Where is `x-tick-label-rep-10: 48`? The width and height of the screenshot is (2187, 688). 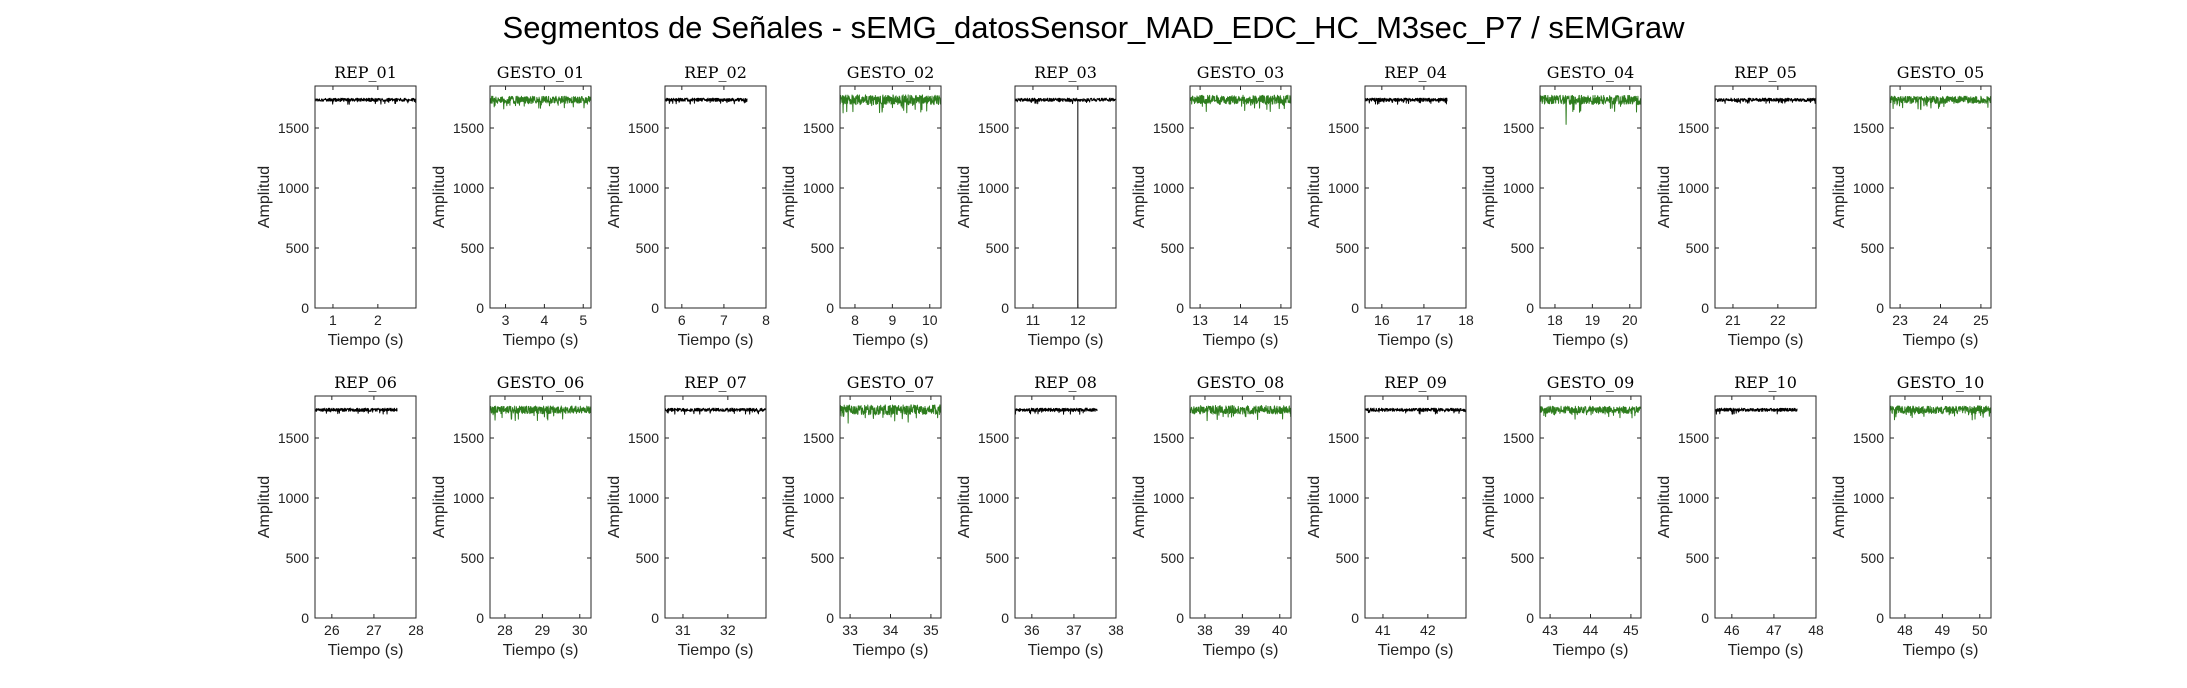 x-tick-label-rep-10: 48 is located at coordinates (1816, 630).